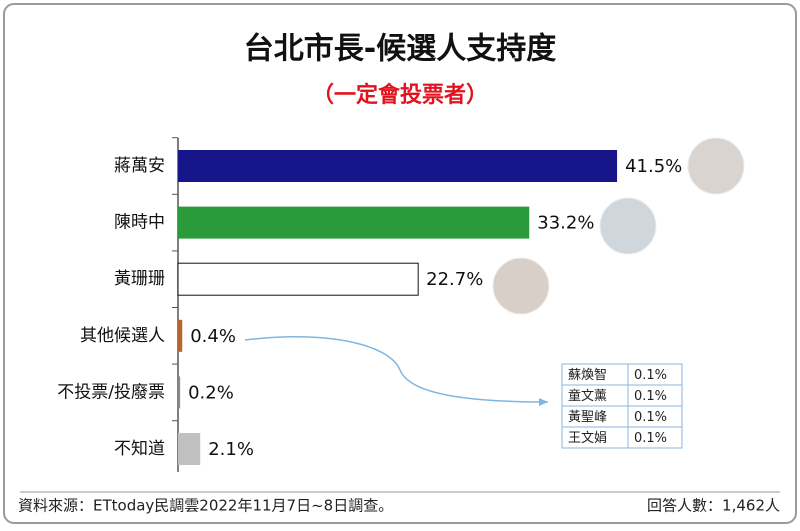 Image resolution: width=800 pixels, height=531 pixels. What do you see at coordinates (587, 375) in the screenshot?
I see `table-name: 蘇煥智` at bounding box center [587, 375].